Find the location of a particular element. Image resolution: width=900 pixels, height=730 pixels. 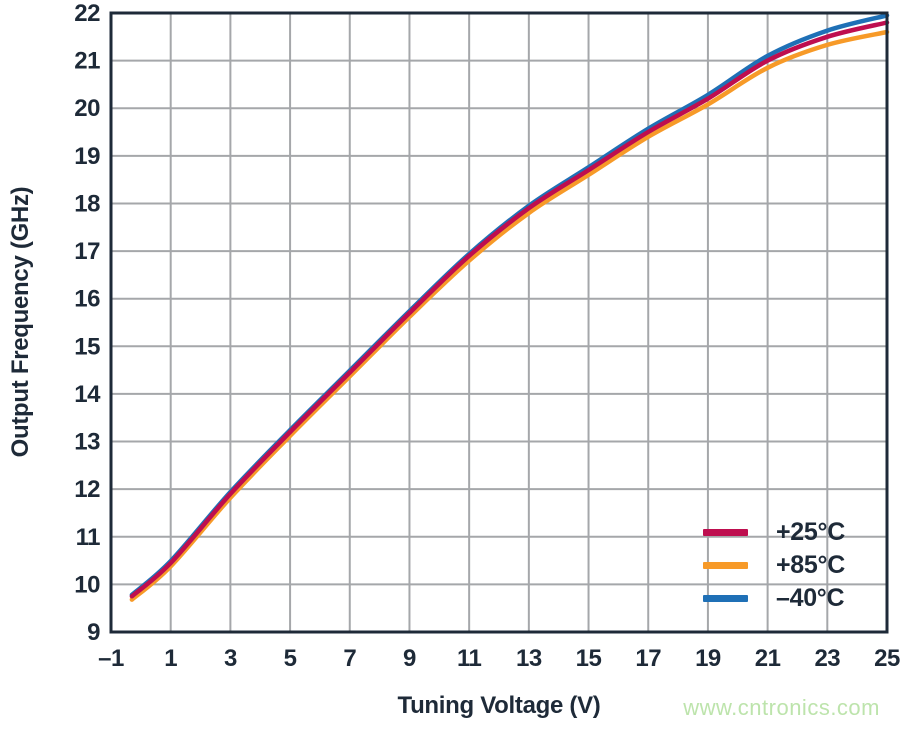

x-tick-label: 19 is located at coordinates (708, 658).